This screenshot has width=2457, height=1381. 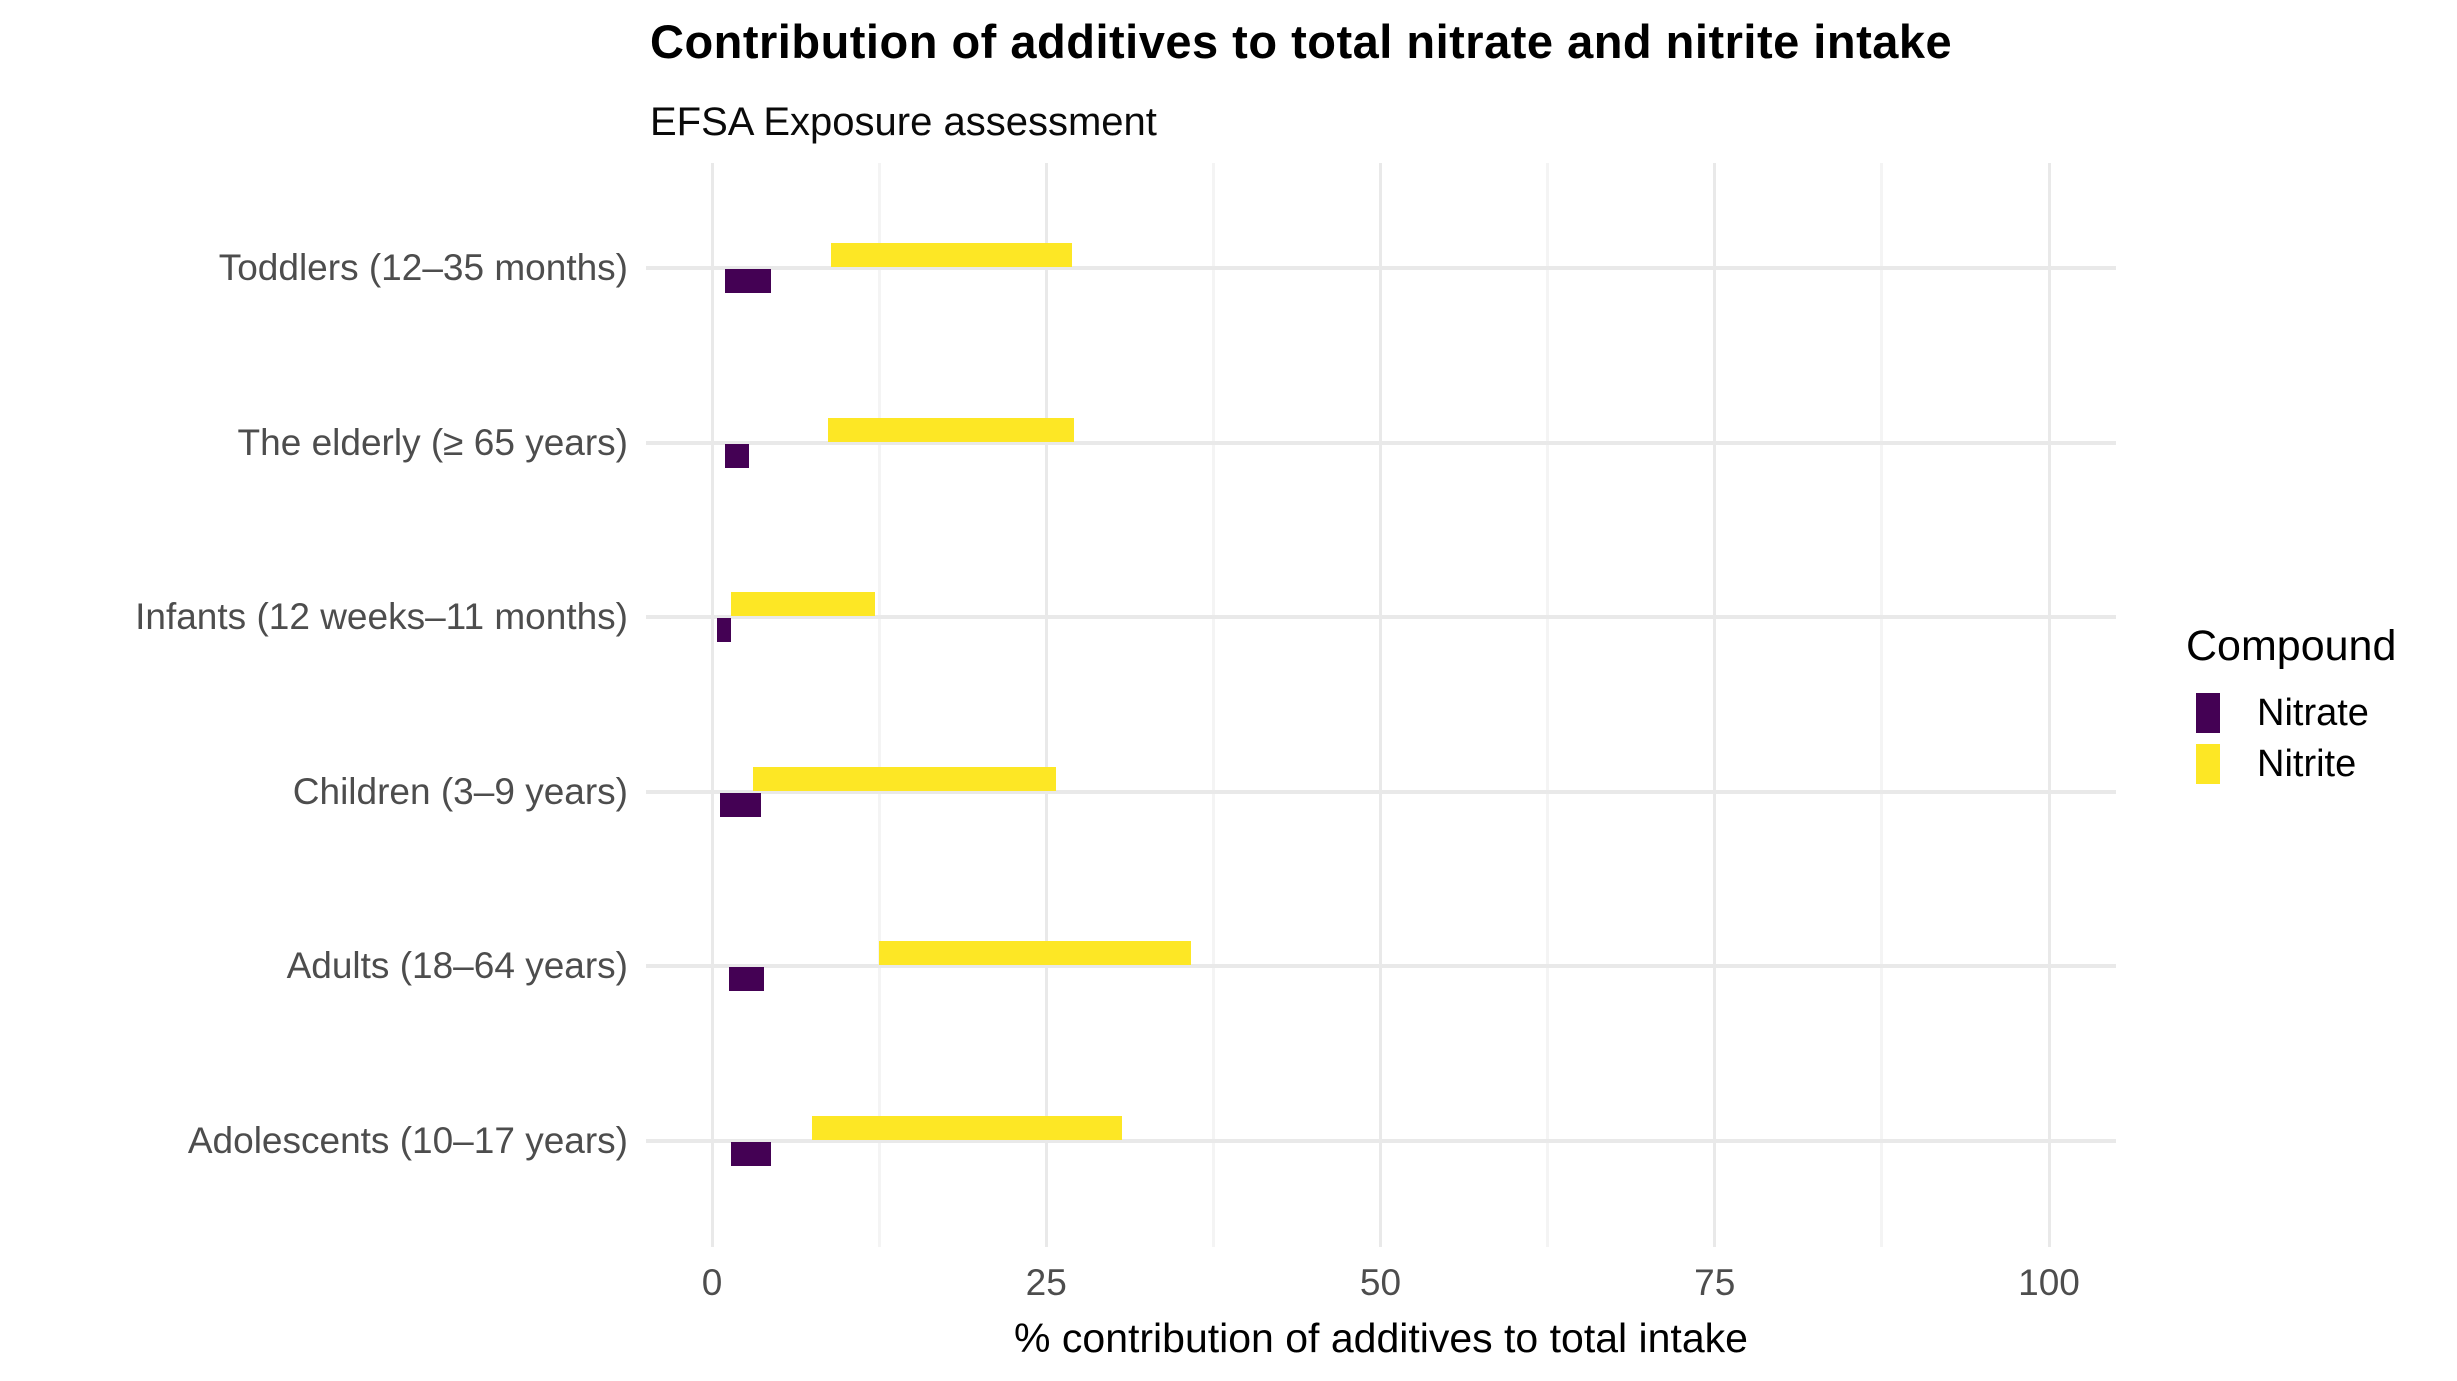 What do you see at coordinates (381, 616) in the screenshot?
I see `y-axis-label: Infants (12 weeks–11 months)` at bounding box center [381, 616].